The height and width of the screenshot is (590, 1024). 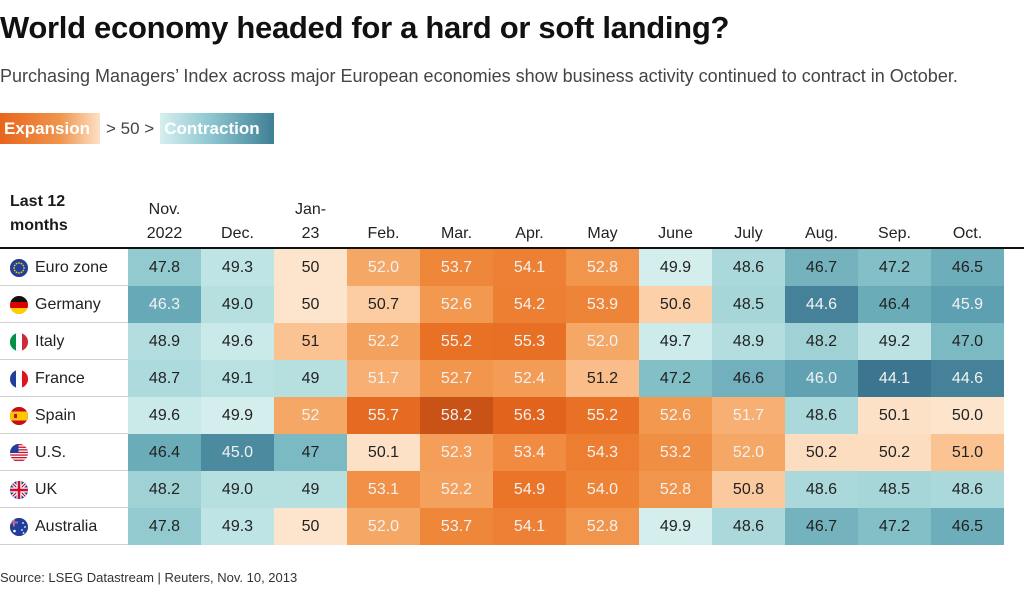 I want to click on column-header: Feb., so click(x=383, y=217).